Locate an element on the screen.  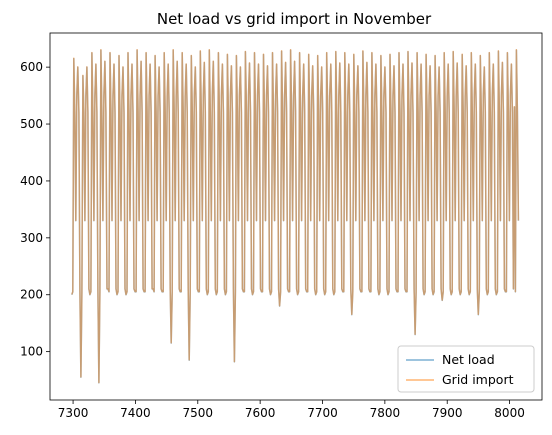
x-tick-label: 7300 is located at coordinates (73, 413).